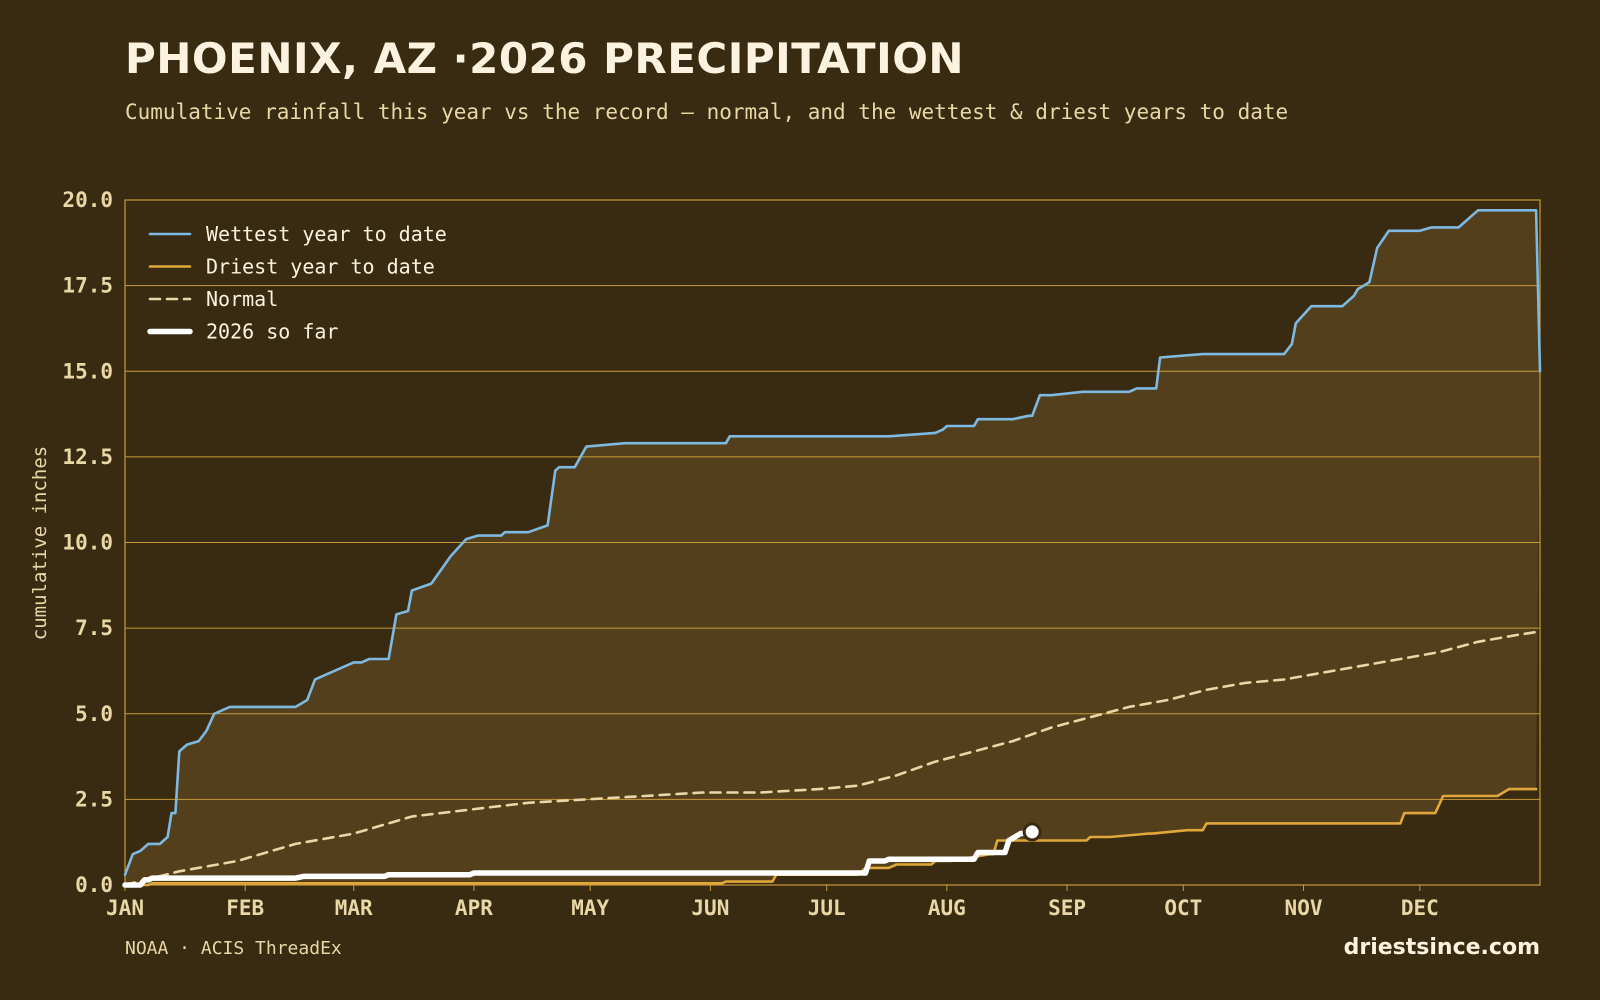  What do you see at coordinates (1420, 908) in the screenshot?
I see `x-tick-label: DEC` at bounding box center [1420, 908].